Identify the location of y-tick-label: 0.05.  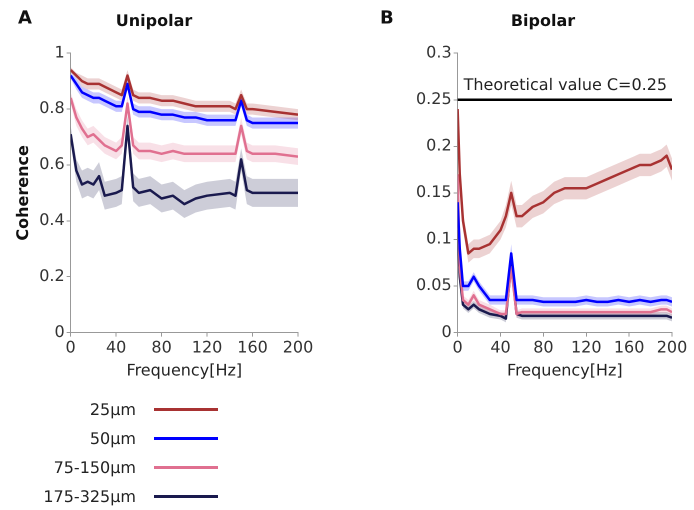
(434, 284).